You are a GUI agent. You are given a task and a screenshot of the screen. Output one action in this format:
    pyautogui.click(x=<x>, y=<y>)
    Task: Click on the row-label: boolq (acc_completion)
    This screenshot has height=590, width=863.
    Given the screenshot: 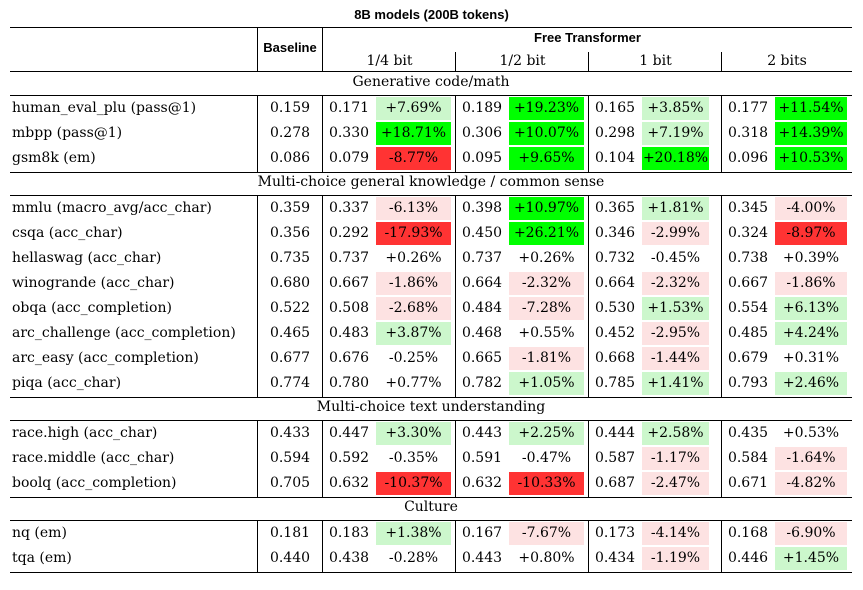 What is the action you would take?
    pyautogui.click(x=94, y=483)
    